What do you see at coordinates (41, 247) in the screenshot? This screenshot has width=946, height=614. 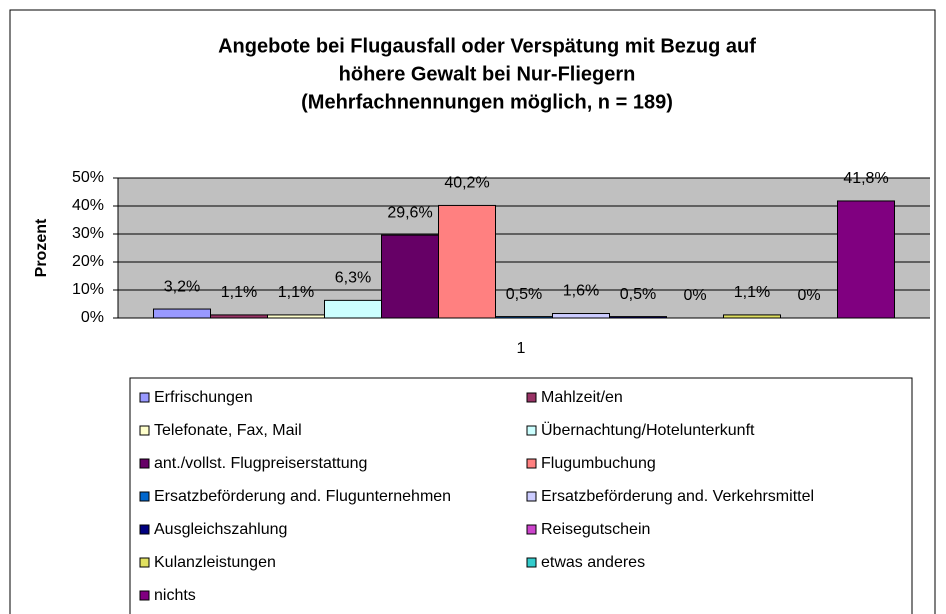 I see `y-axis-label: Prozent` at bounding box center [41, 247].